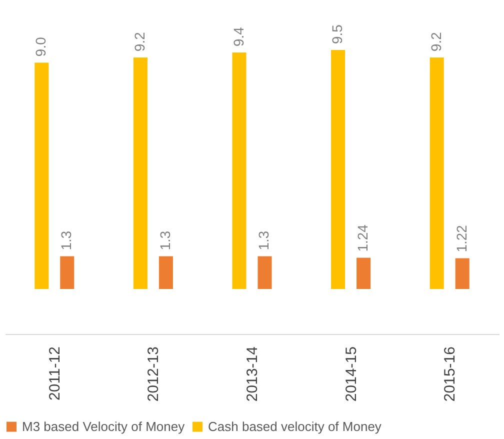  I want to click on x-tick-label: 2014-15, so click(351, 374).